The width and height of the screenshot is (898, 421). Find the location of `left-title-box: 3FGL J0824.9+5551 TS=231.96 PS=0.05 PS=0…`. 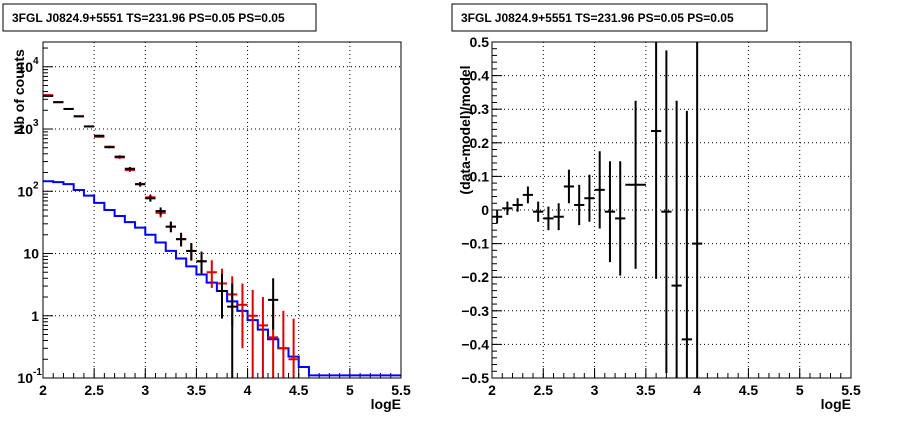

left-title-box: 3FGL J0824.9+5551 TS=231.96 PS=0.05 PS=0… is located at coordinates (159, 17).